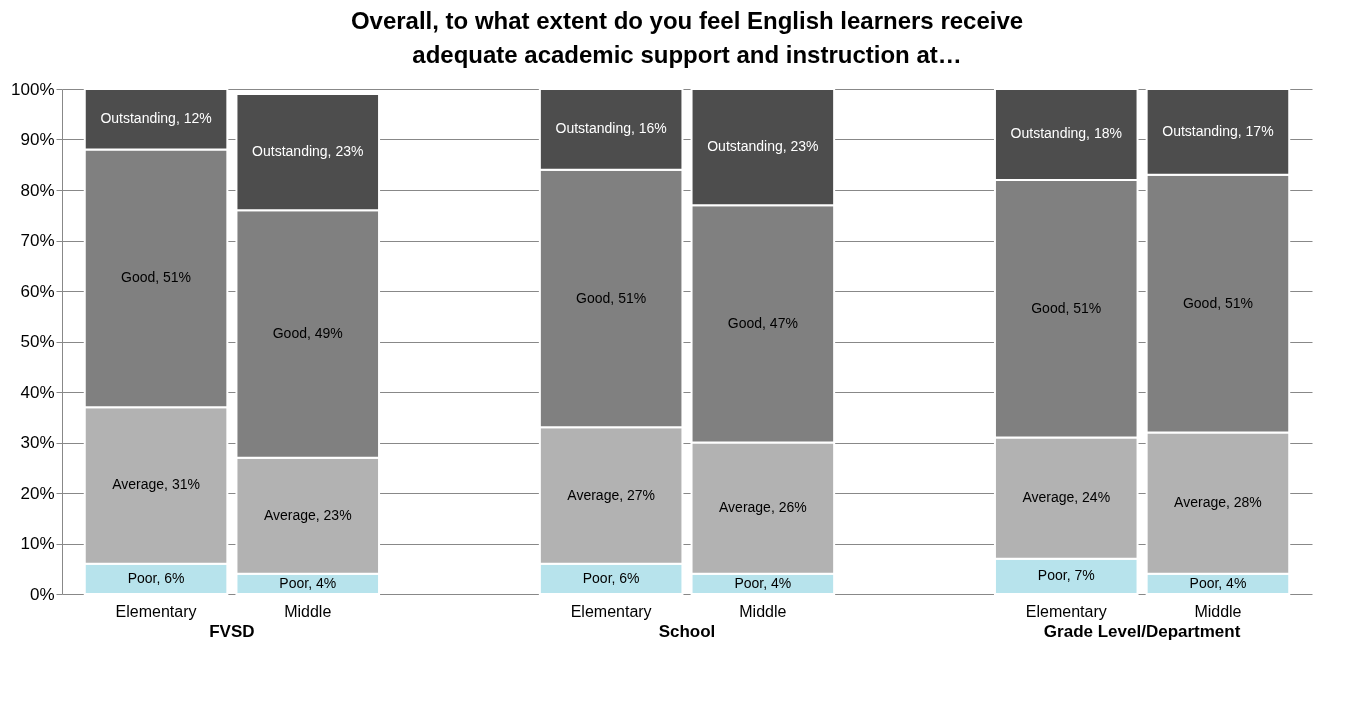 Image resolution: width=1353 pixels, height=713 pixels. Describe the element at coordinates (156, 484) in the screenshot. I see `data-label: Average, 31%` at that location.